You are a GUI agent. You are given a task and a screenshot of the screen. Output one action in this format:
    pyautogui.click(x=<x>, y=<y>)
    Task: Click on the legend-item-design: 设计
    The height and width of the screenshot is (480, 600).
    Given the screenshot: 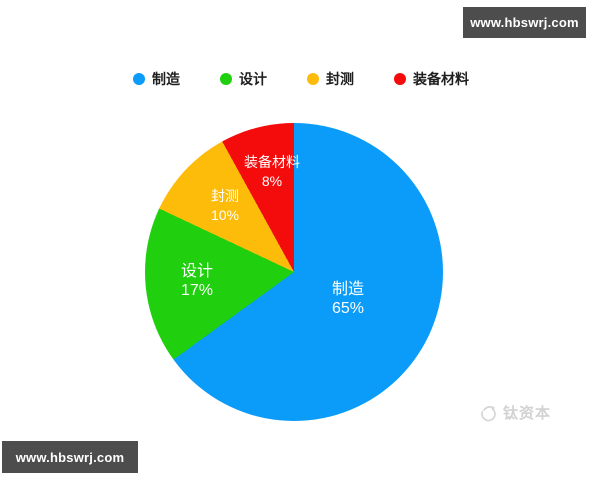 What is the action you would take?
    pyautogui.click(x=243, y=79)
    